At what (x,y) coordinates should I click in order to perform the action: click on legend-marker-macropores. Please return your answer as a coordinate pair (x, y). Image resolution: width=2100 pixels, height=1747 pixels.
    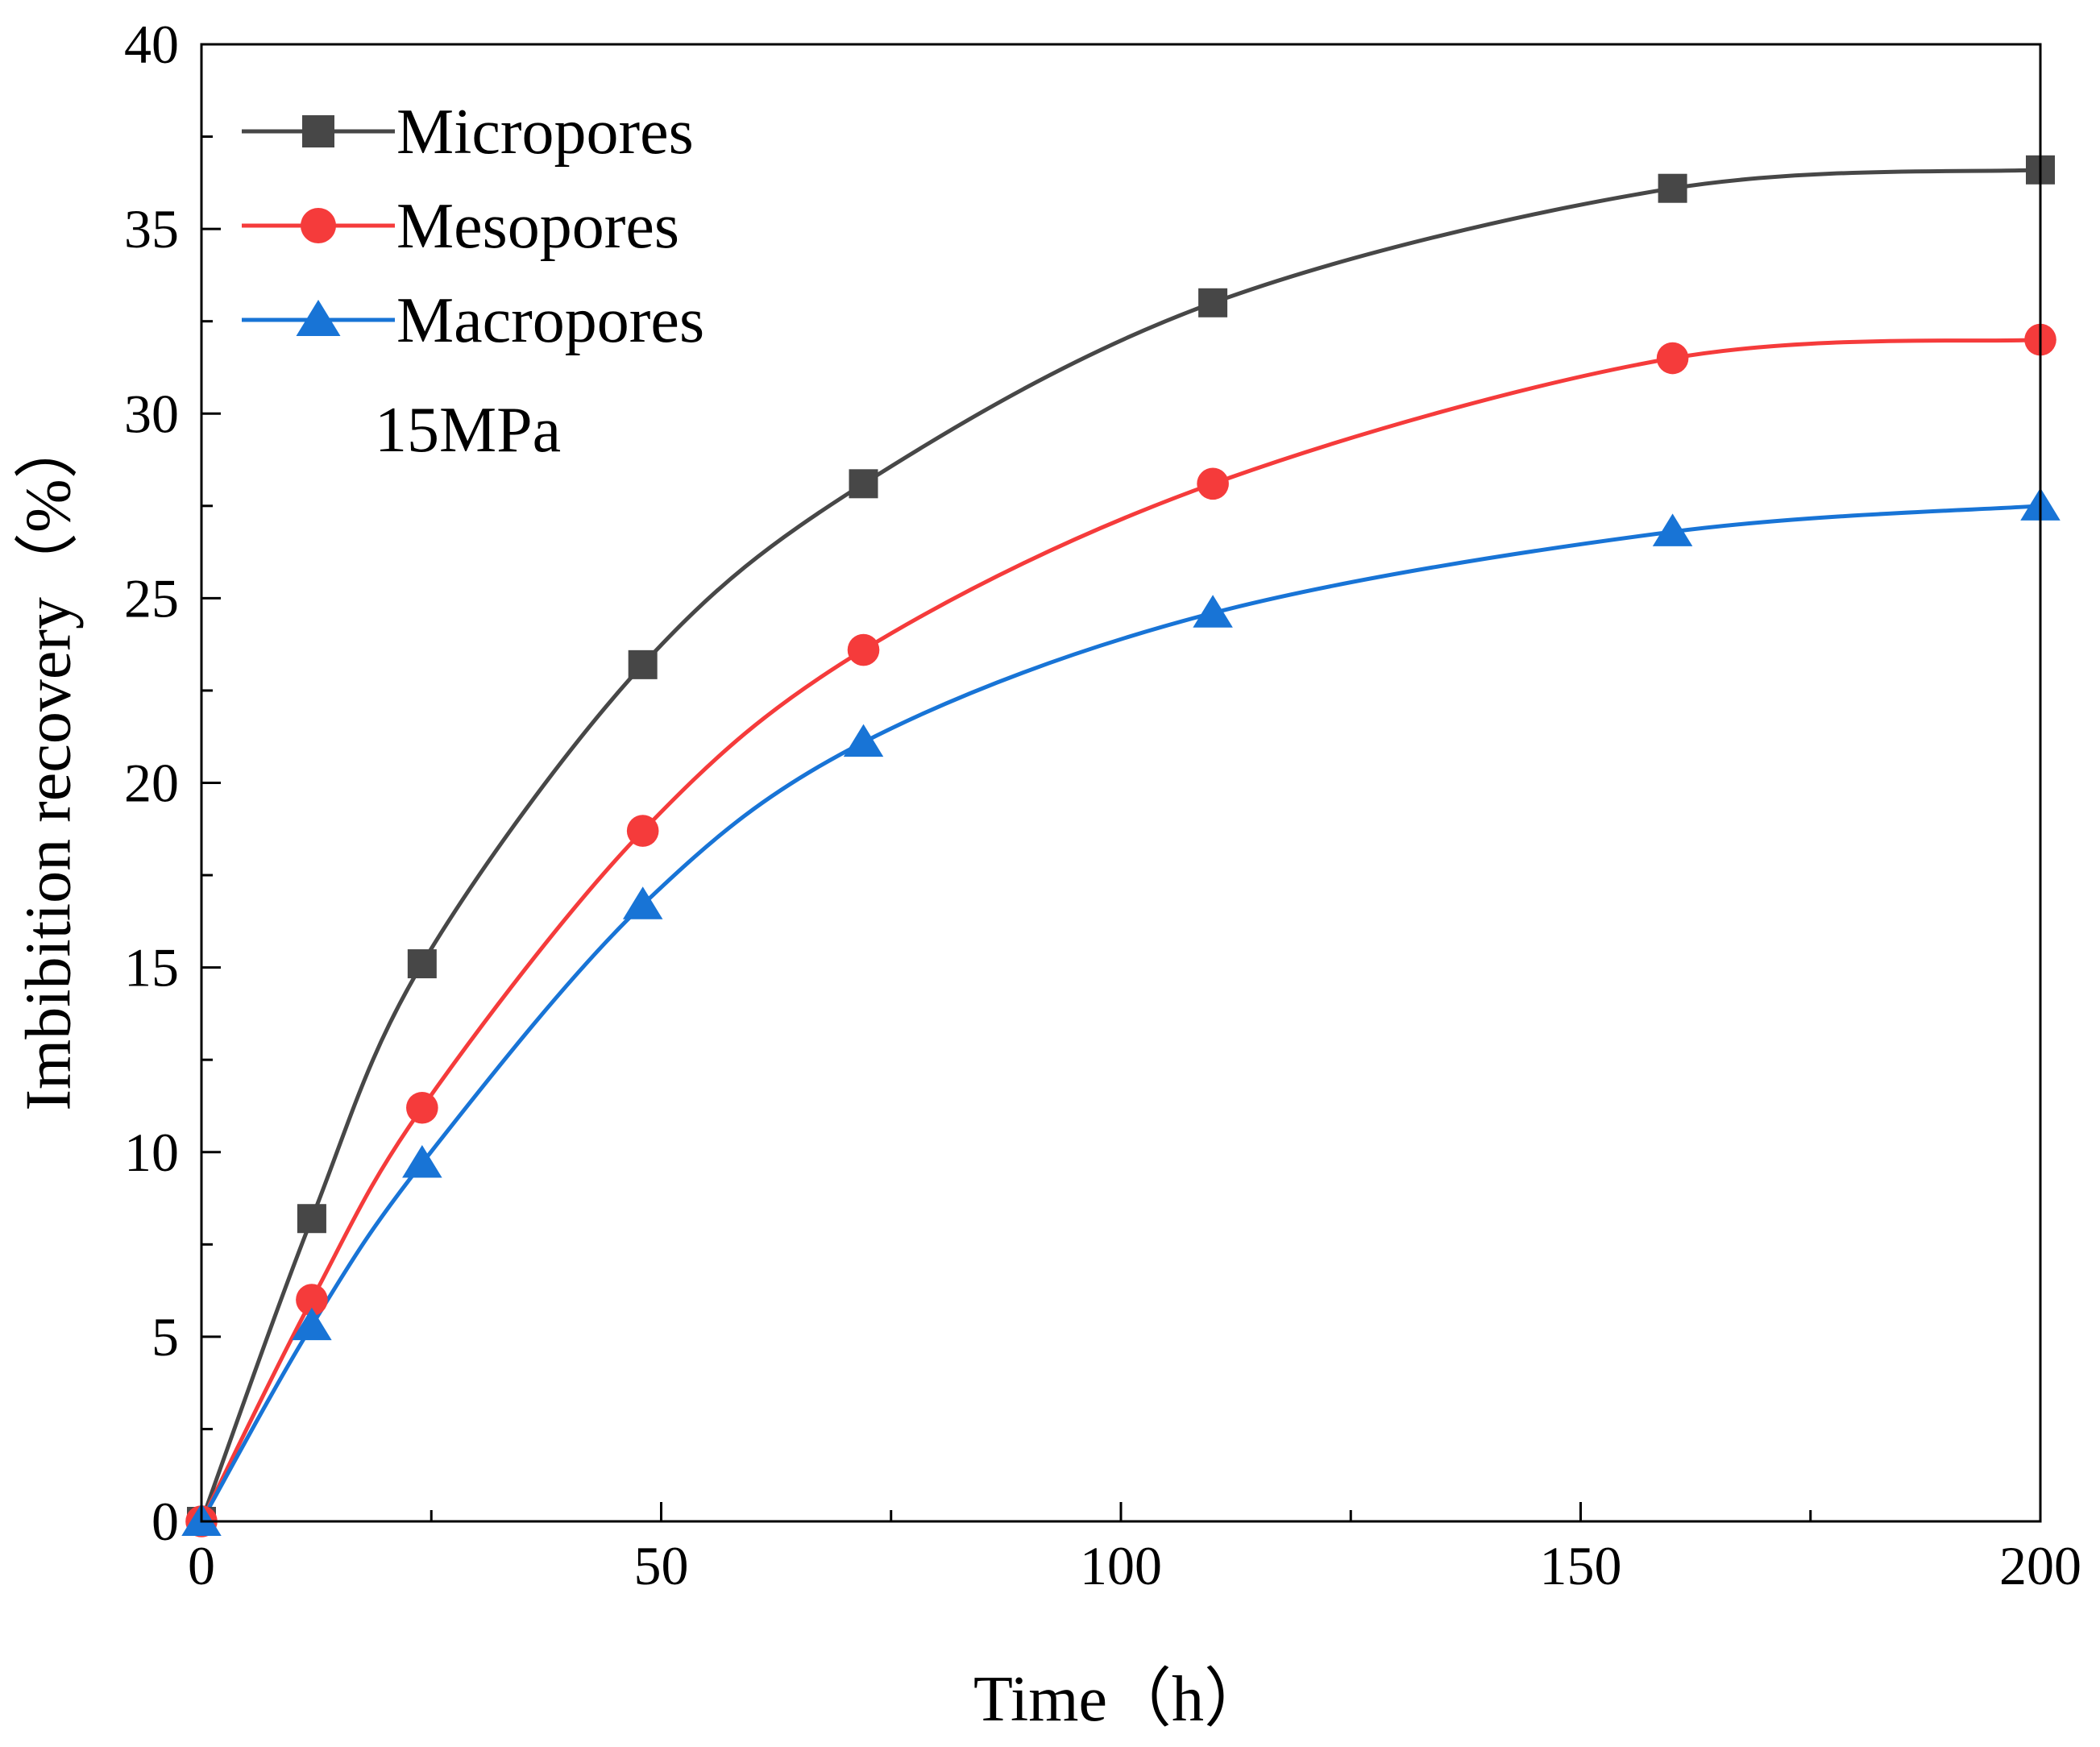
    Looking at the image, I should click on (318, 318).